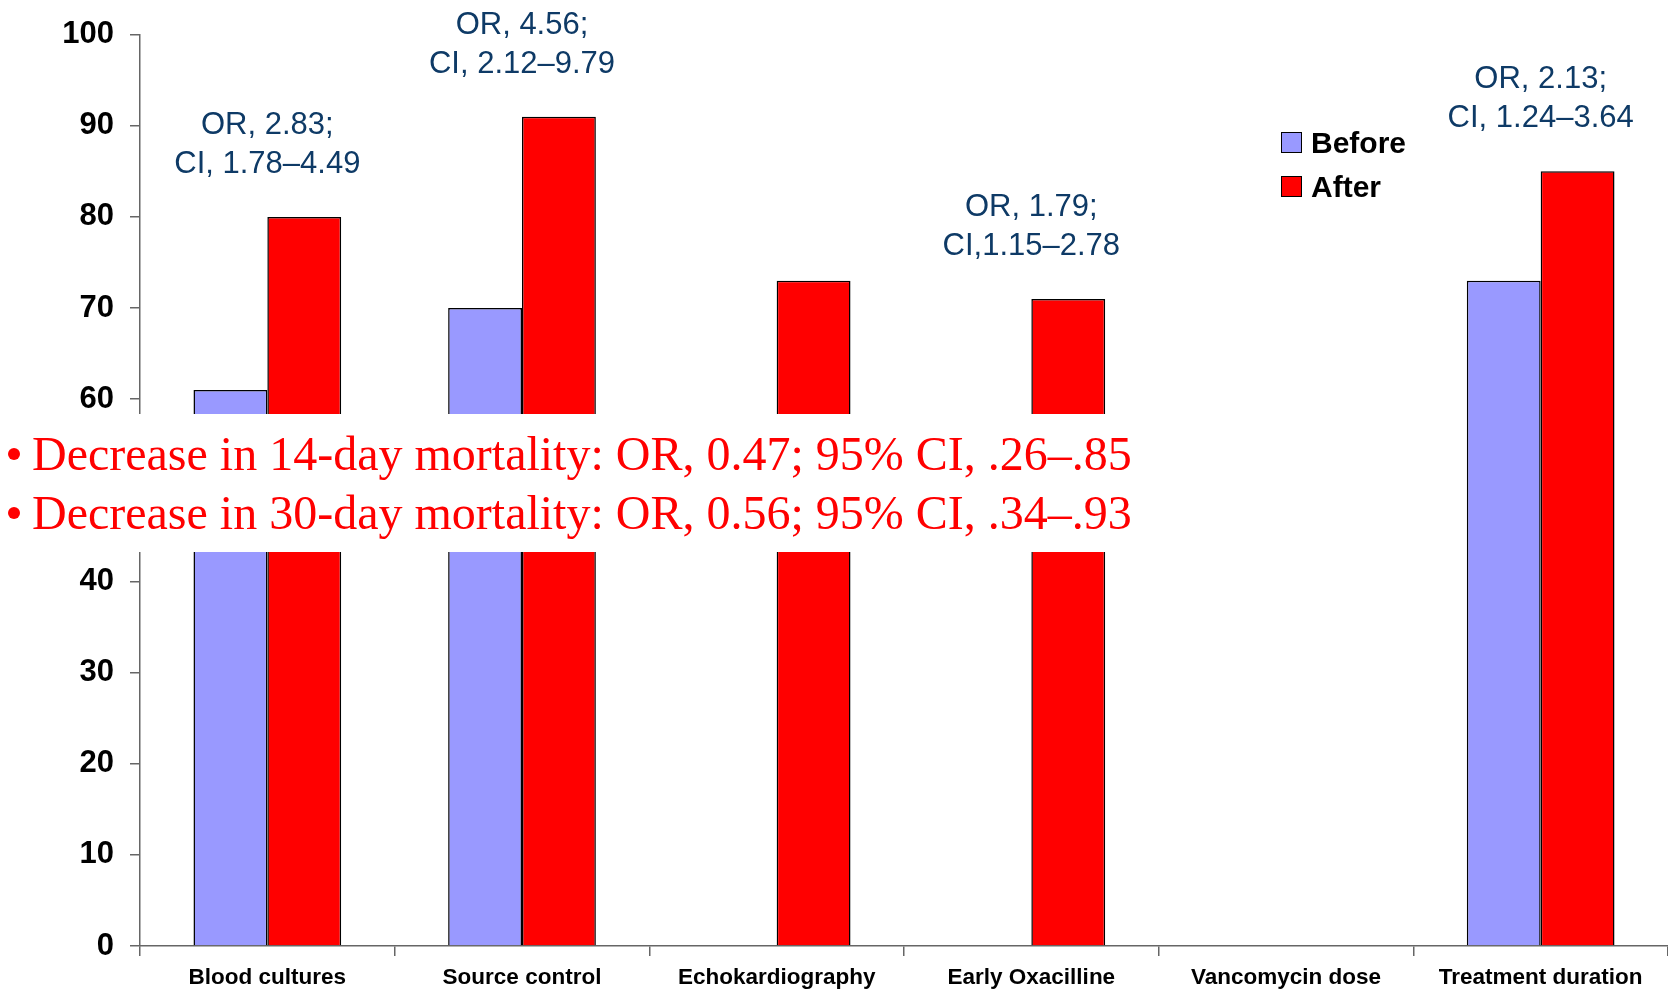 This screenshot has width=1668, height=995. What do you see at coordinates (267, 142) in the screenshot?
I see `annotation: OR, 2.83; CI, 1.78–4.49` at bounding box center [267, 142].